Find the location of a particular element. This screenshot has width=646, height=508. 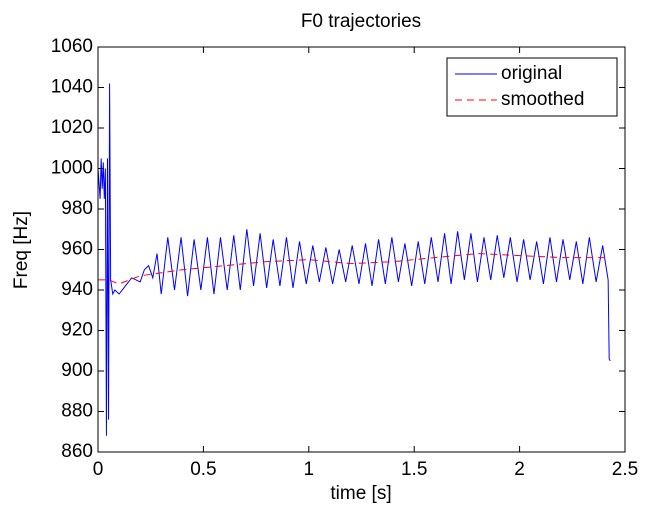

x-tick-label: 0.5 is located at coordinates (203, 469).